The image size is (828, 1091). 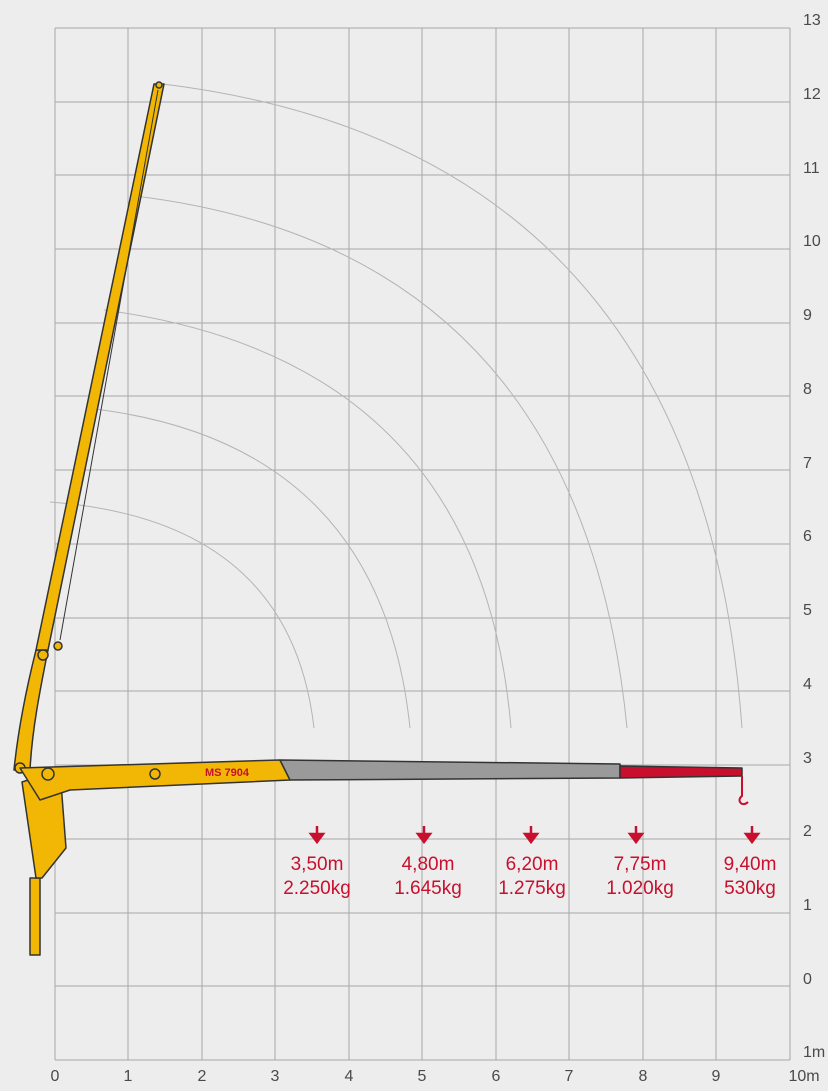 I want to click on crane-raised-boom, so click(x=89, y=518).